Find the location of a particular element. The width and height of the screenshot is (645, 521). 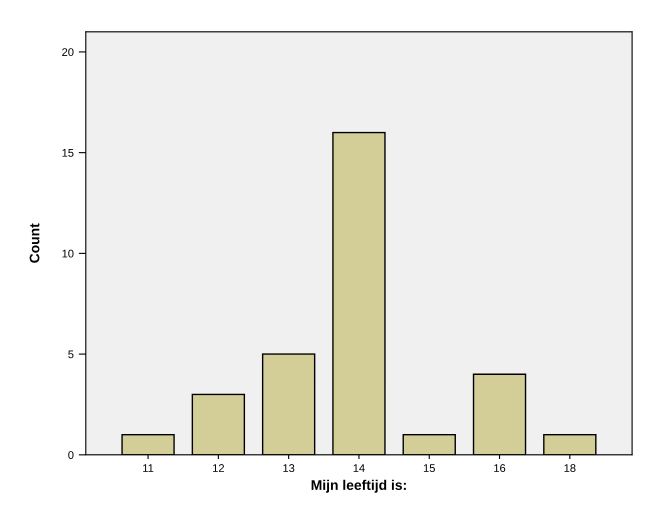

x-tick-label: 13 is located at coordinates (288, 468).